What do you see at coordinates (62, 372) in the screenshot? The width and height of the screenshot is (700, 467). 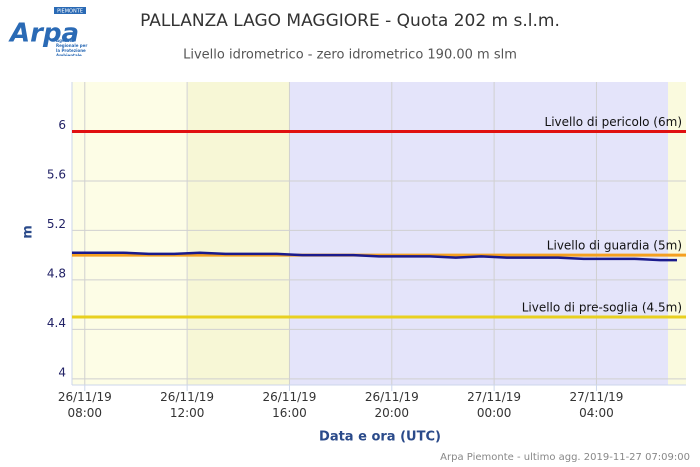 I see `y-tick-label: 4` at bounding box center [62, 372].